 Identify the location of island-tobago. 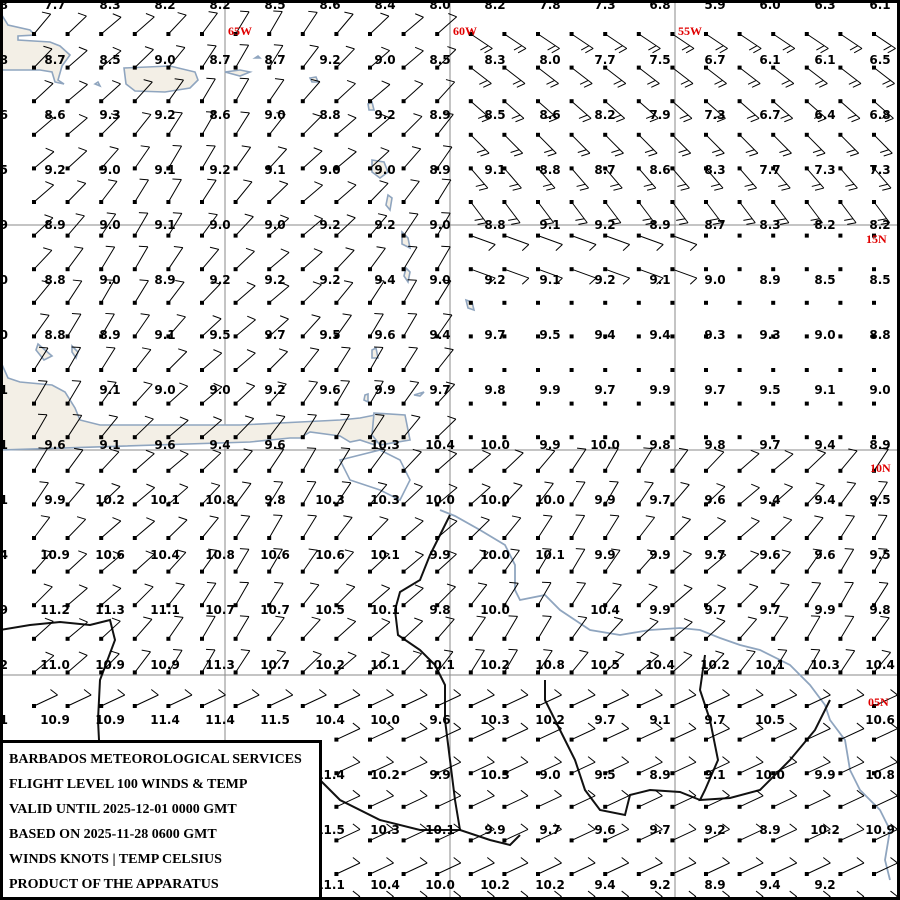
(419, 394).